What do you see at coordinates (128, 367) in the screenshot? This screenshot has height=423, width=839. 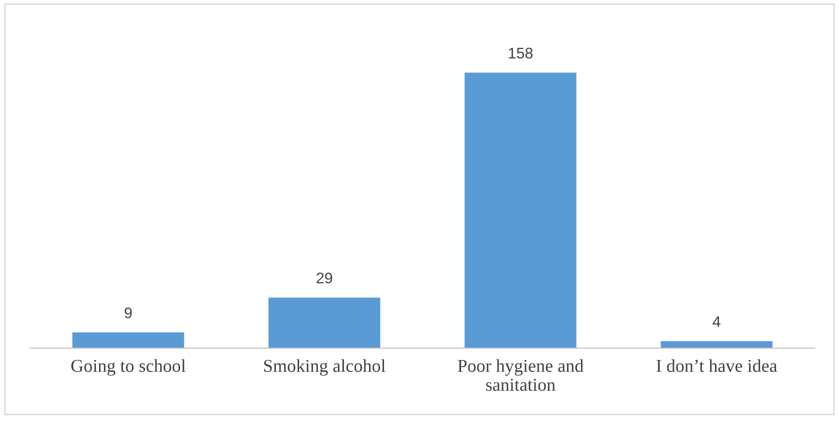 I see `x-tick-label: Going to school` at bounding box center [128, 367].